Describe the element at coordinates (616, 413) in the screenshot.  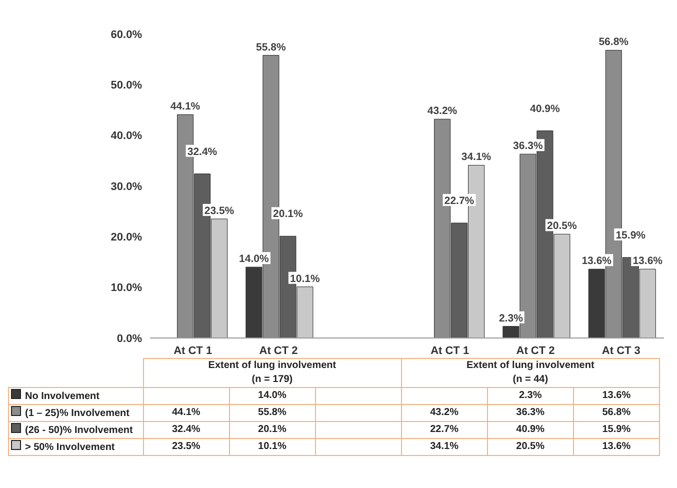
I see `data-label: 56.8%` at that location.